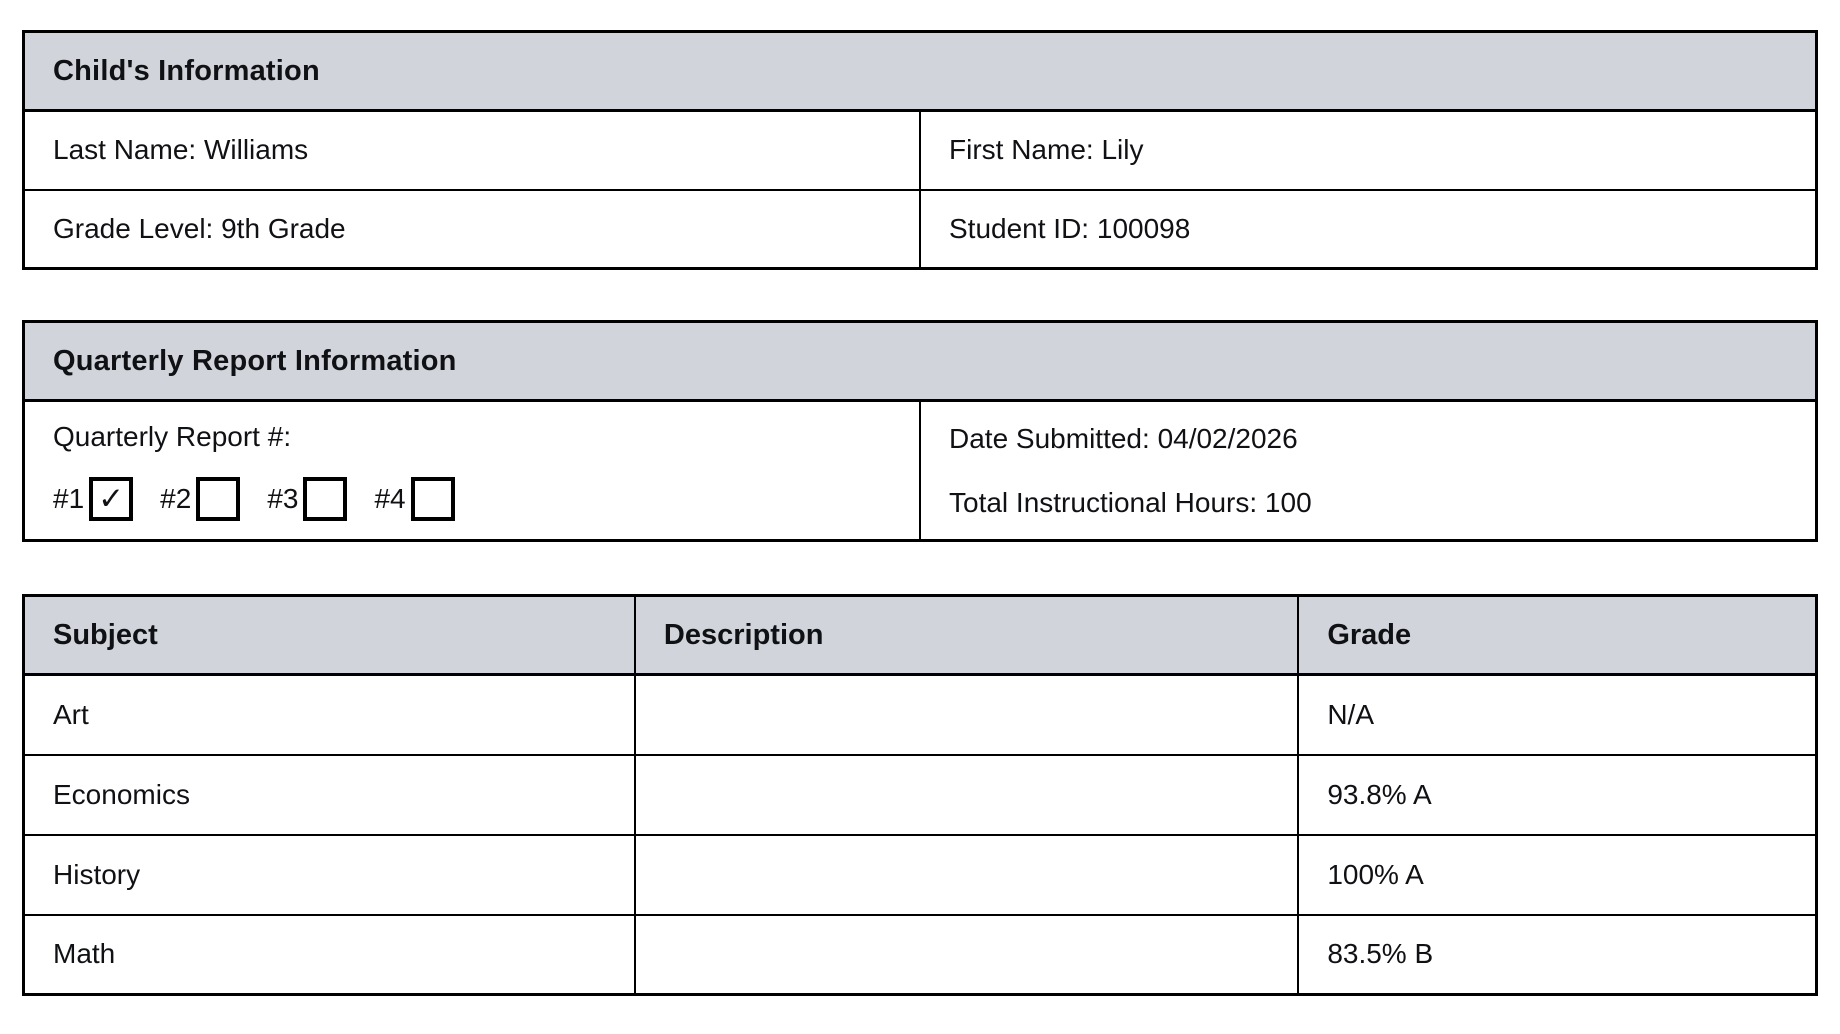 This screenshot has height=1034, width=1840. What do you see at coordinates (1288, 502) in the screenshot?
I see `total-hours-value: 100` at bounding box center [1288, 502].